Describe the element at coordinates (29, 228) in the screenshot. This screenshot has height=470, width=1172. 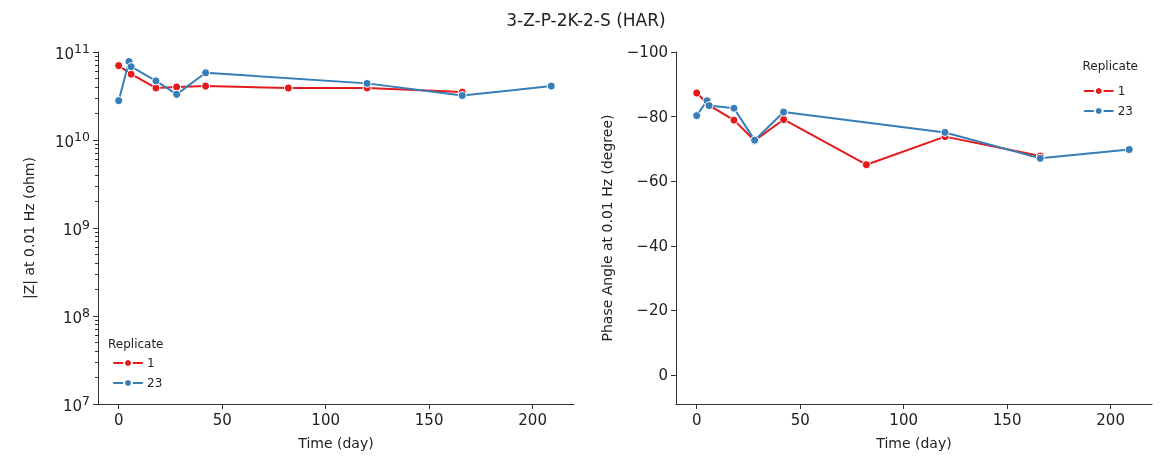
I see `y-axis-title: |Z| at 0.01 Hz (ohm)` at that location.